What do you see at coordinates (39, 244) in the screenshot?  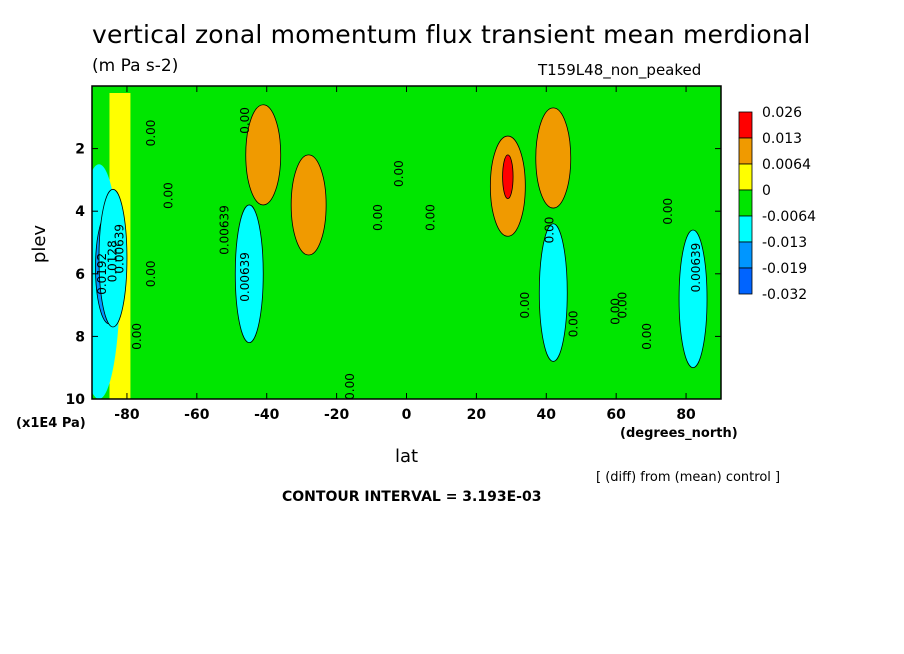 I see `y-axis-label: plev` at bounding box center [39, 244].